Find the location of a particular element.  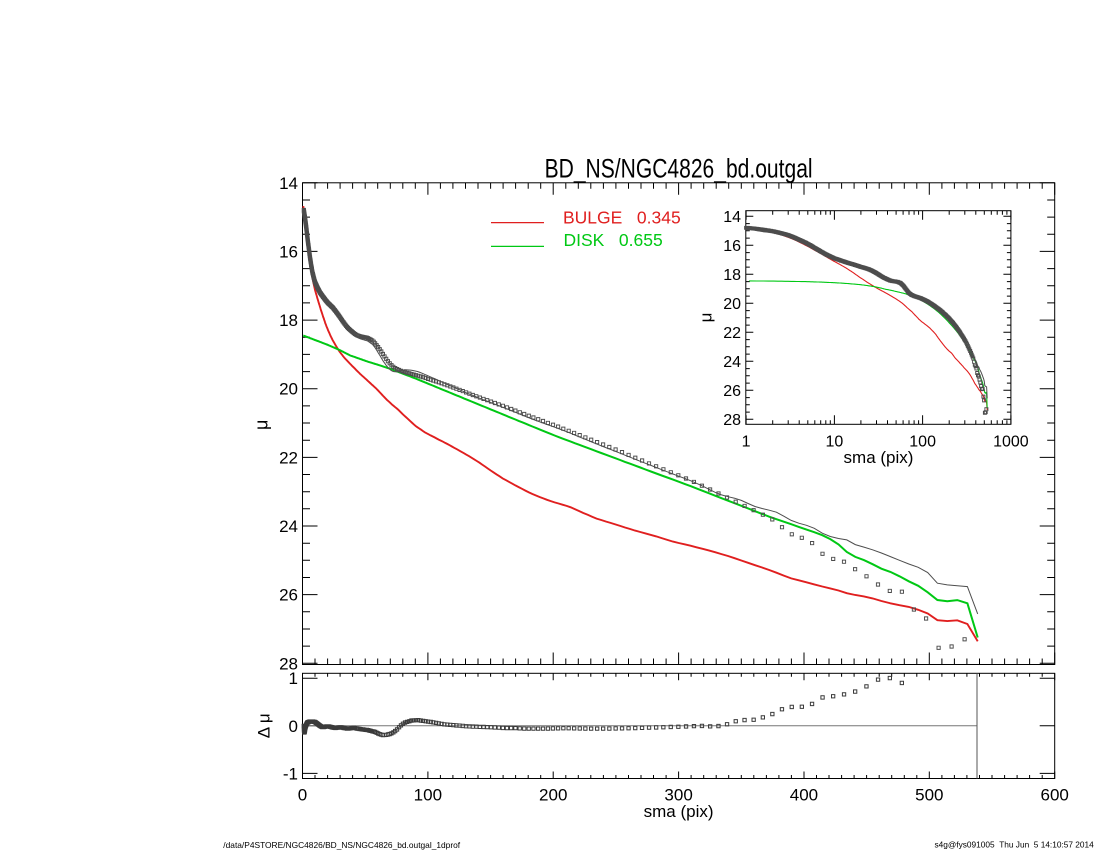

svg-text: -1 is located at coordinates (290, 773).